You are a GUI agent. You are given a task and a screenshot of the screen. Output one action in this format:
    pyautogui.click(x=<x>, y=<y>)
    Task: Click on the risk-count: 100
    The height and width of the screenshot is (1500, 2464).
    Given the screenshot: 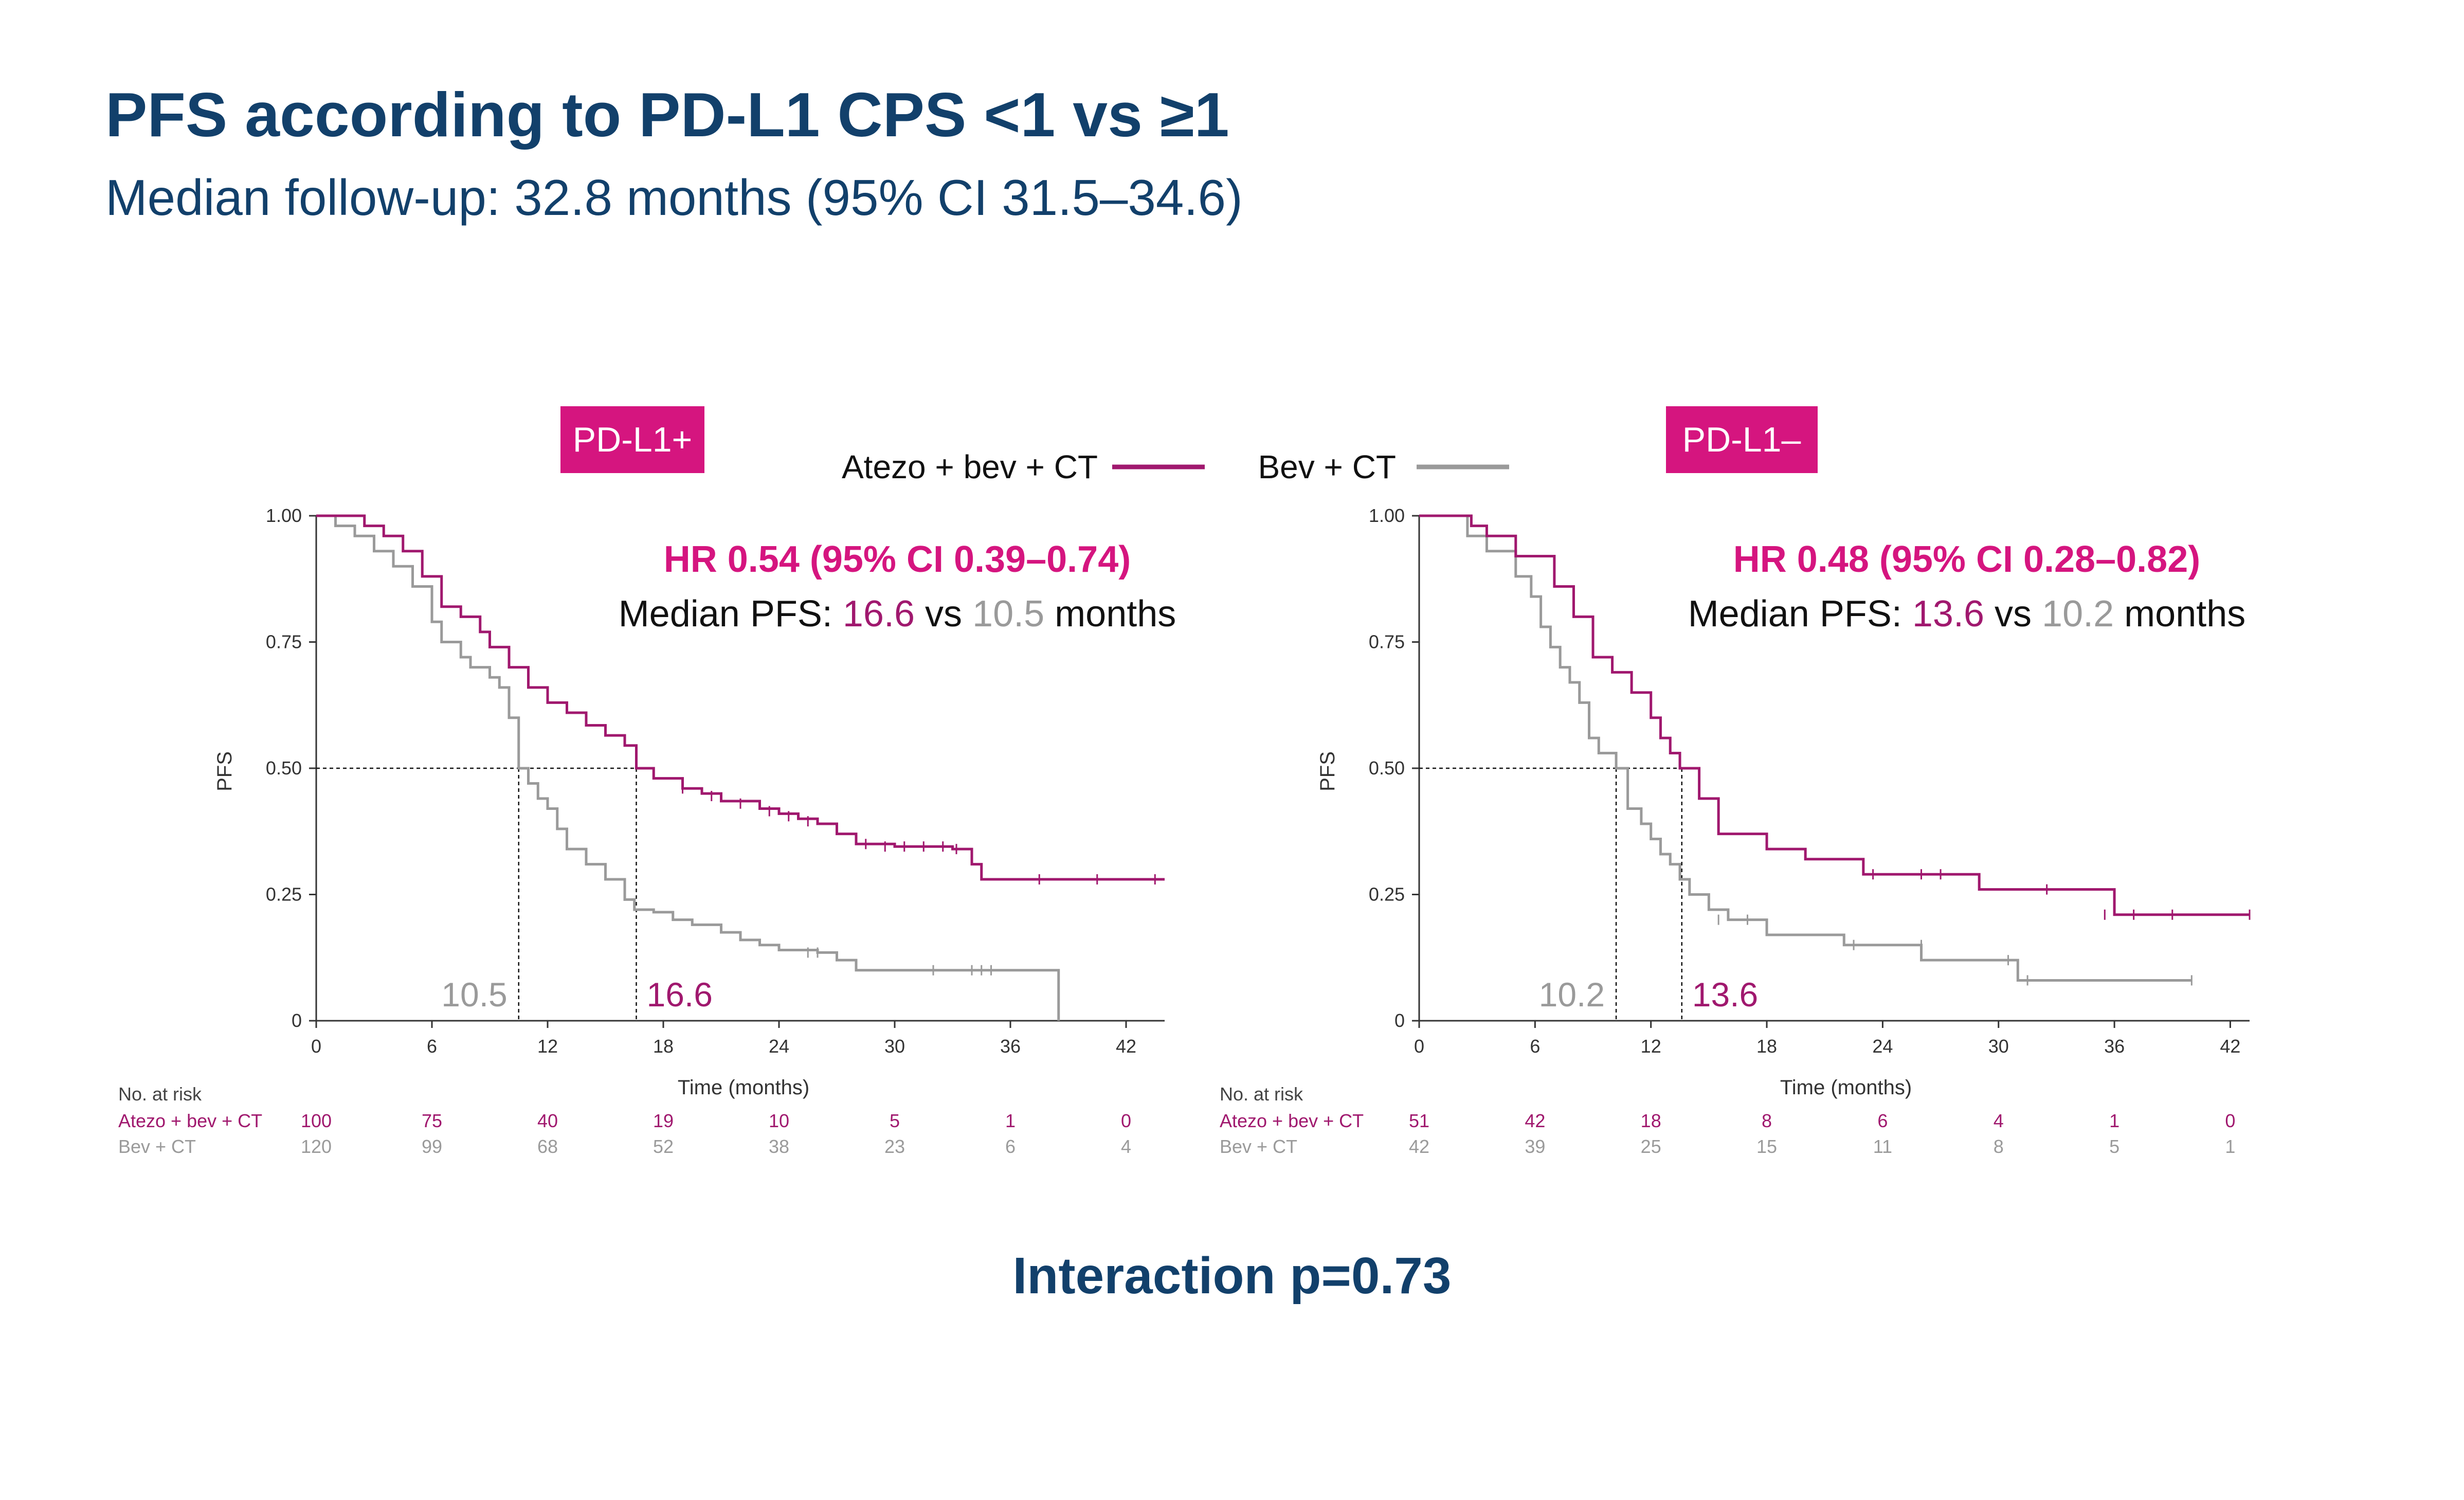 What is the action you would take?
    pyautogui.click(x=317, y=1121)
    